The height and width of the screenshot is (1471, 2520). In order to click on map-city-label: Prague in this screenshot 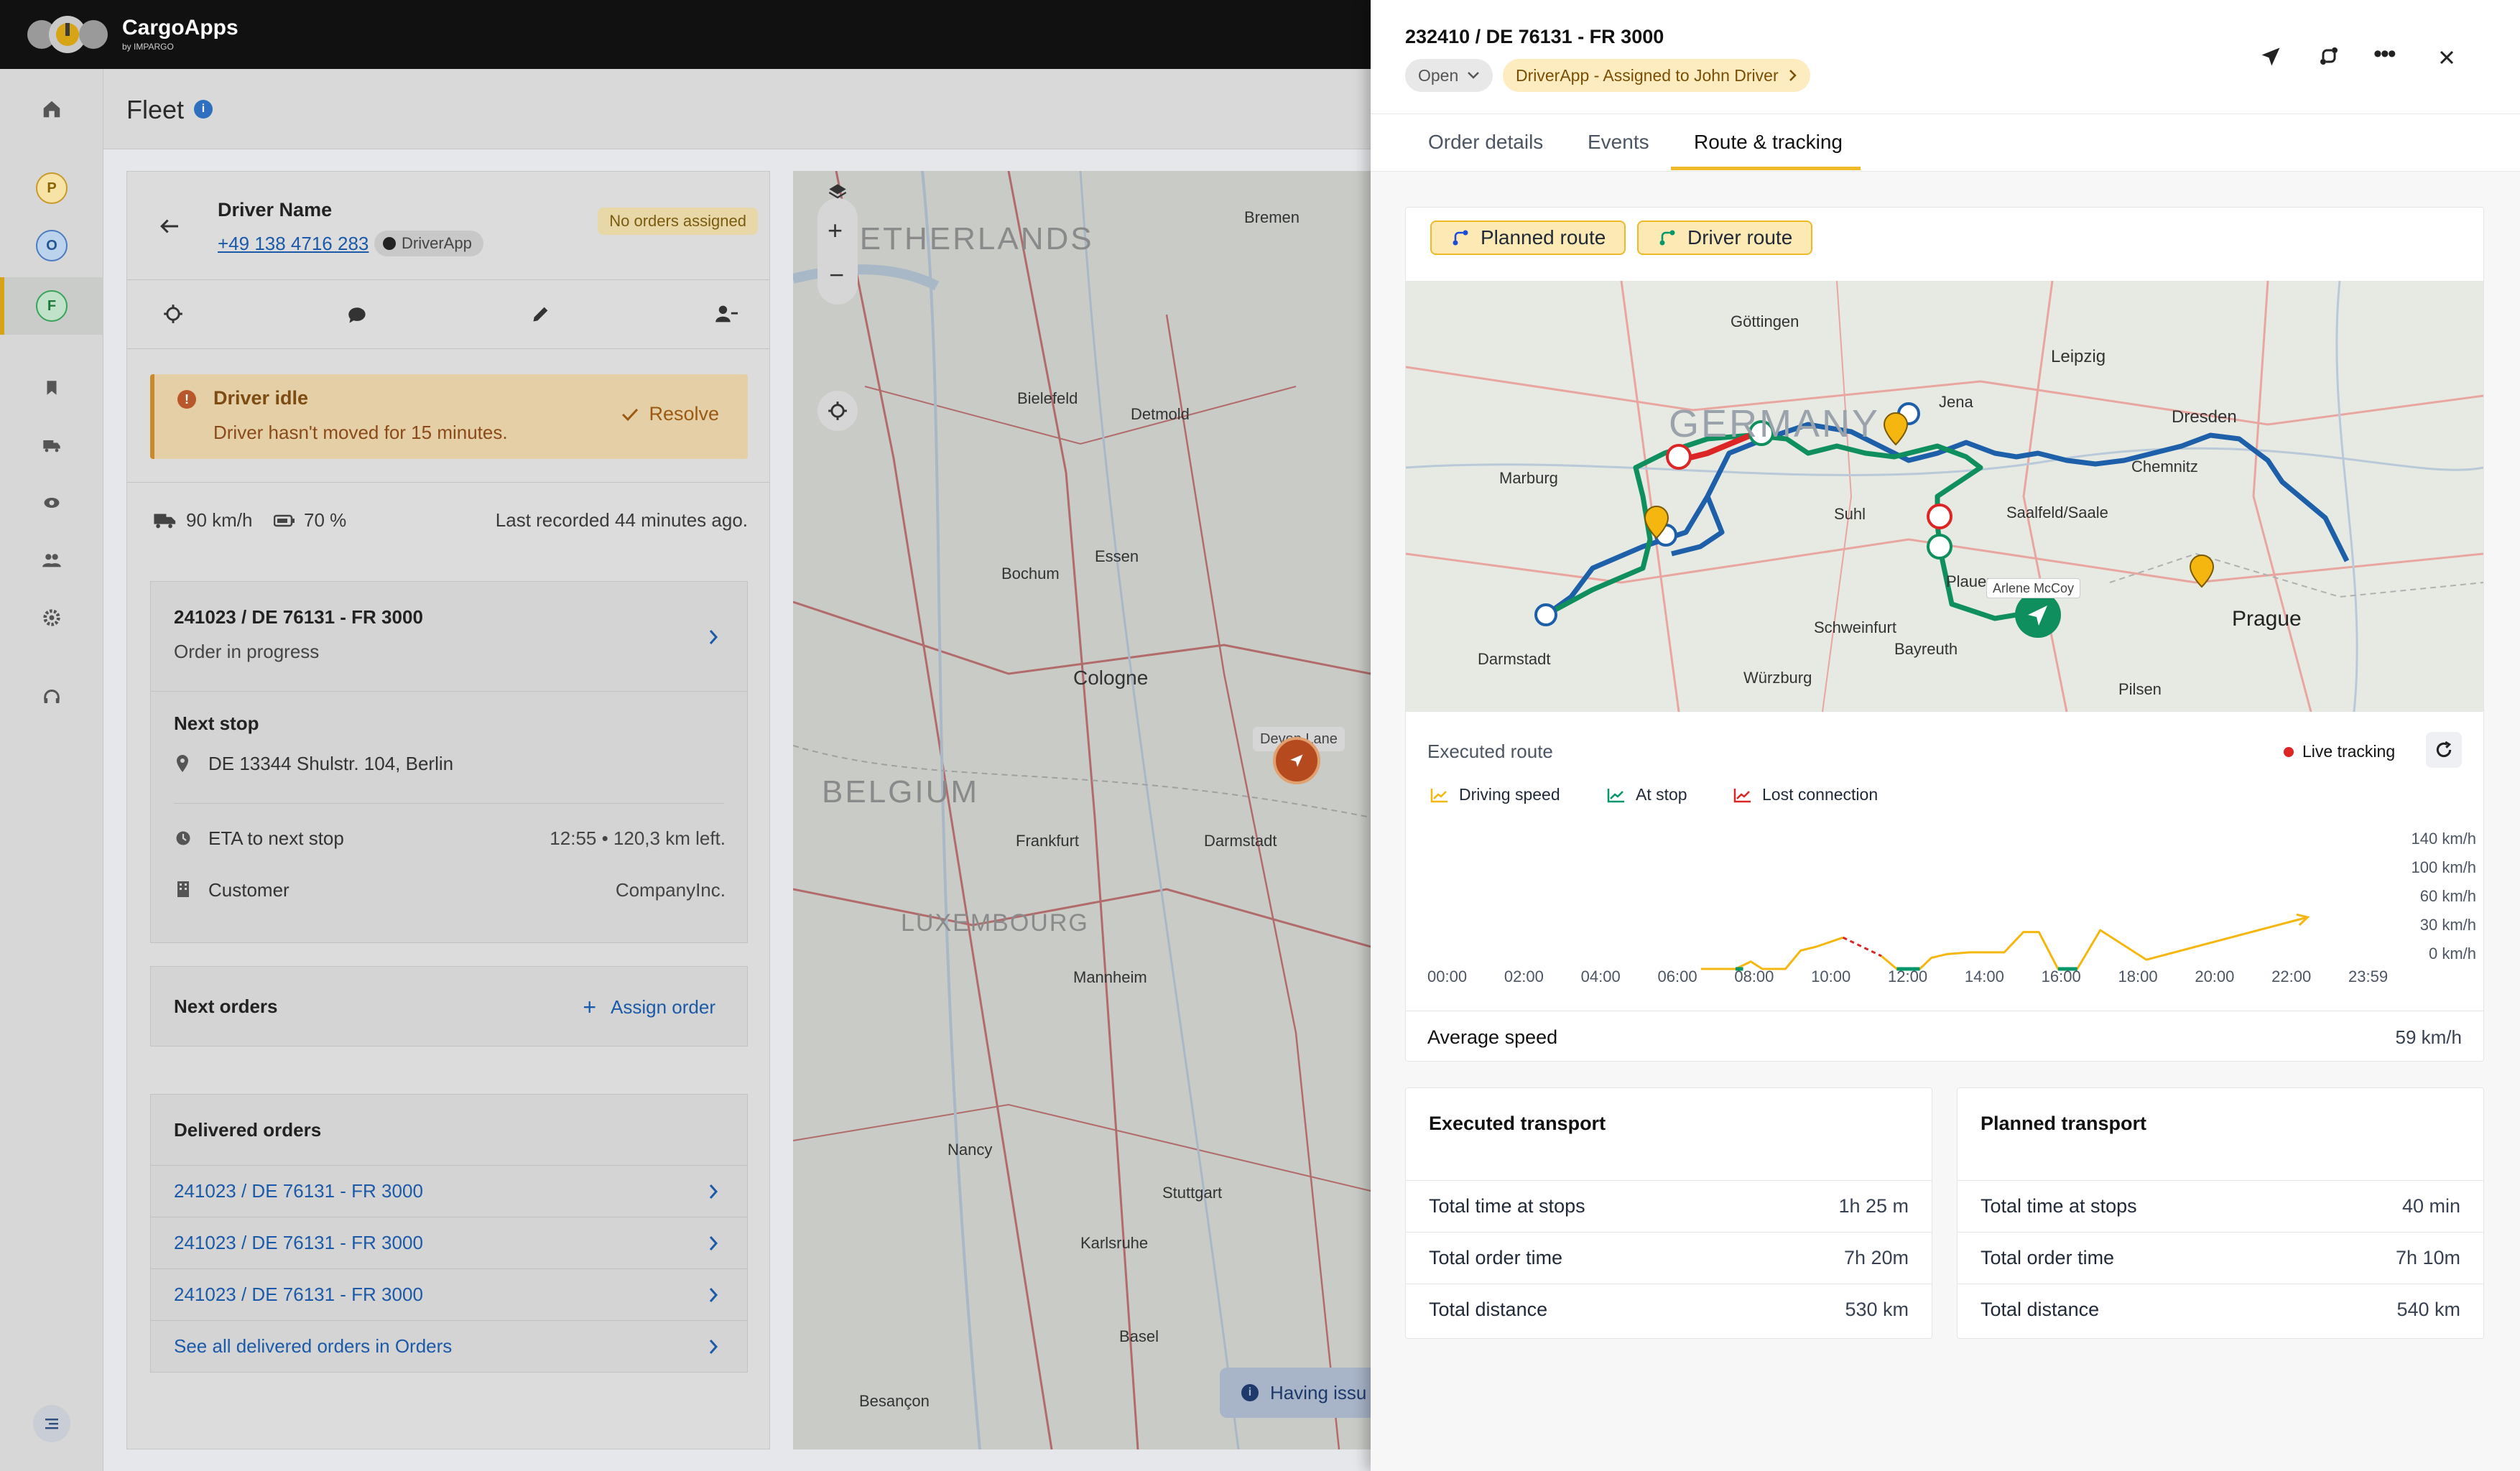, I will do `click(2267, 619)`.